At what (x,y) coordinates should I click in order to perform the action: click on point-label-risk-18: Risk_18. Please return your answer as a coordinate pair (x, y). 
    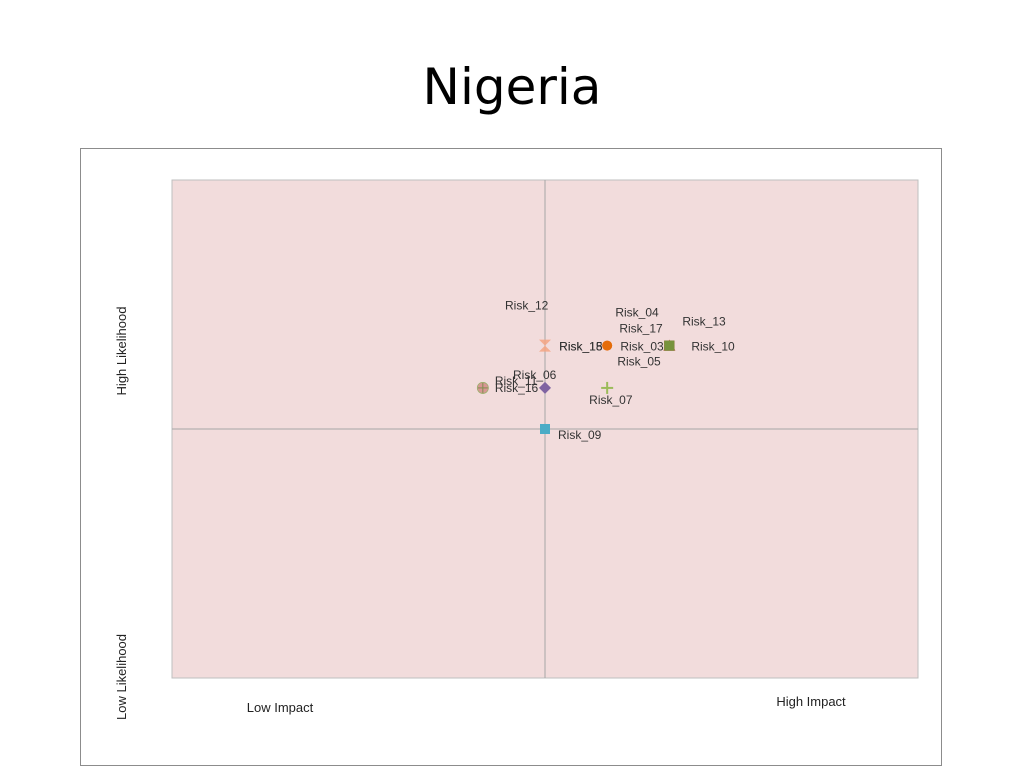
    Looking at the image, I should click on (581, 347).